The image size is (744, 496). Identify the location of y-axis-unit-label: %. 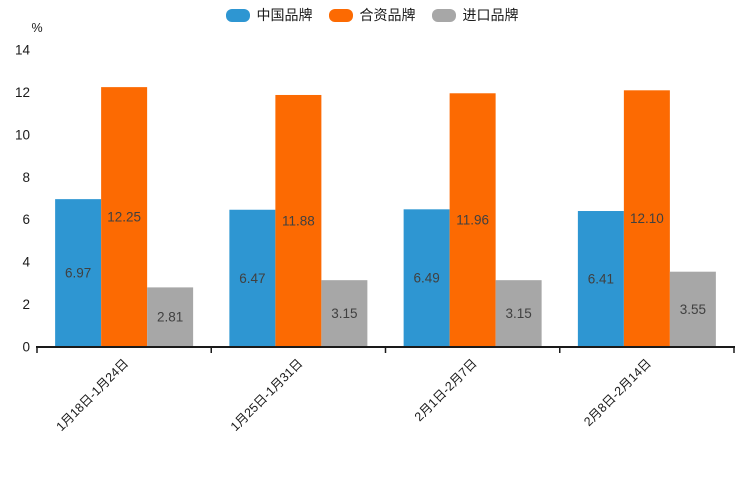
(36, 28).